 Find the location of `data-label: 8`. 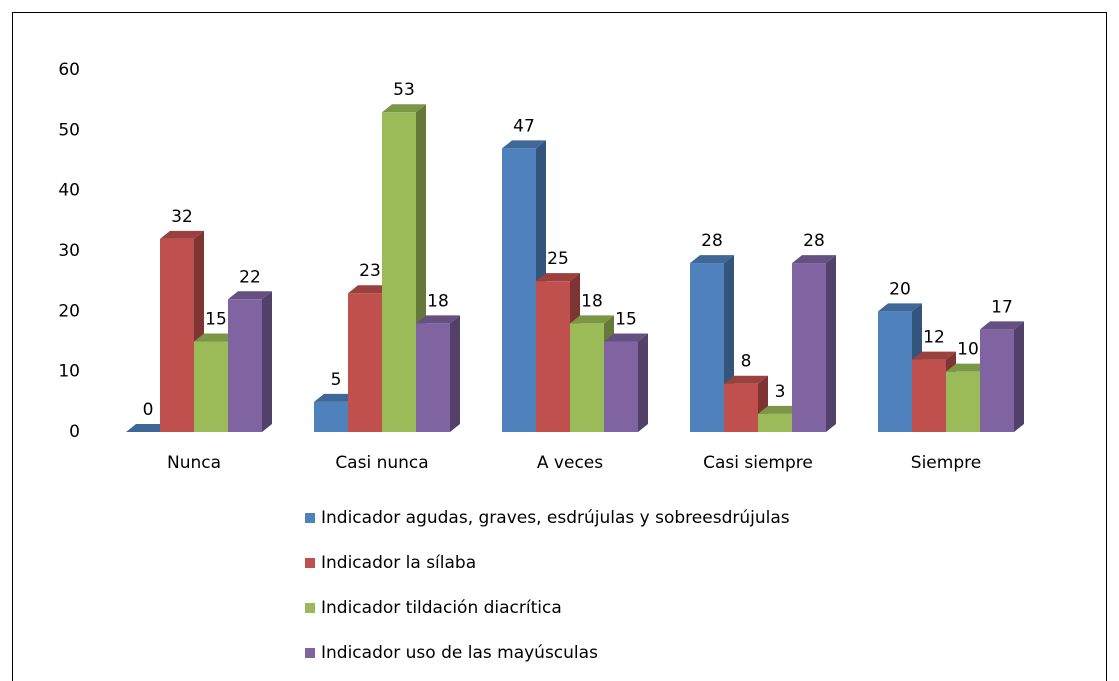

data-label: 8 is located at coordinates (746, 362).